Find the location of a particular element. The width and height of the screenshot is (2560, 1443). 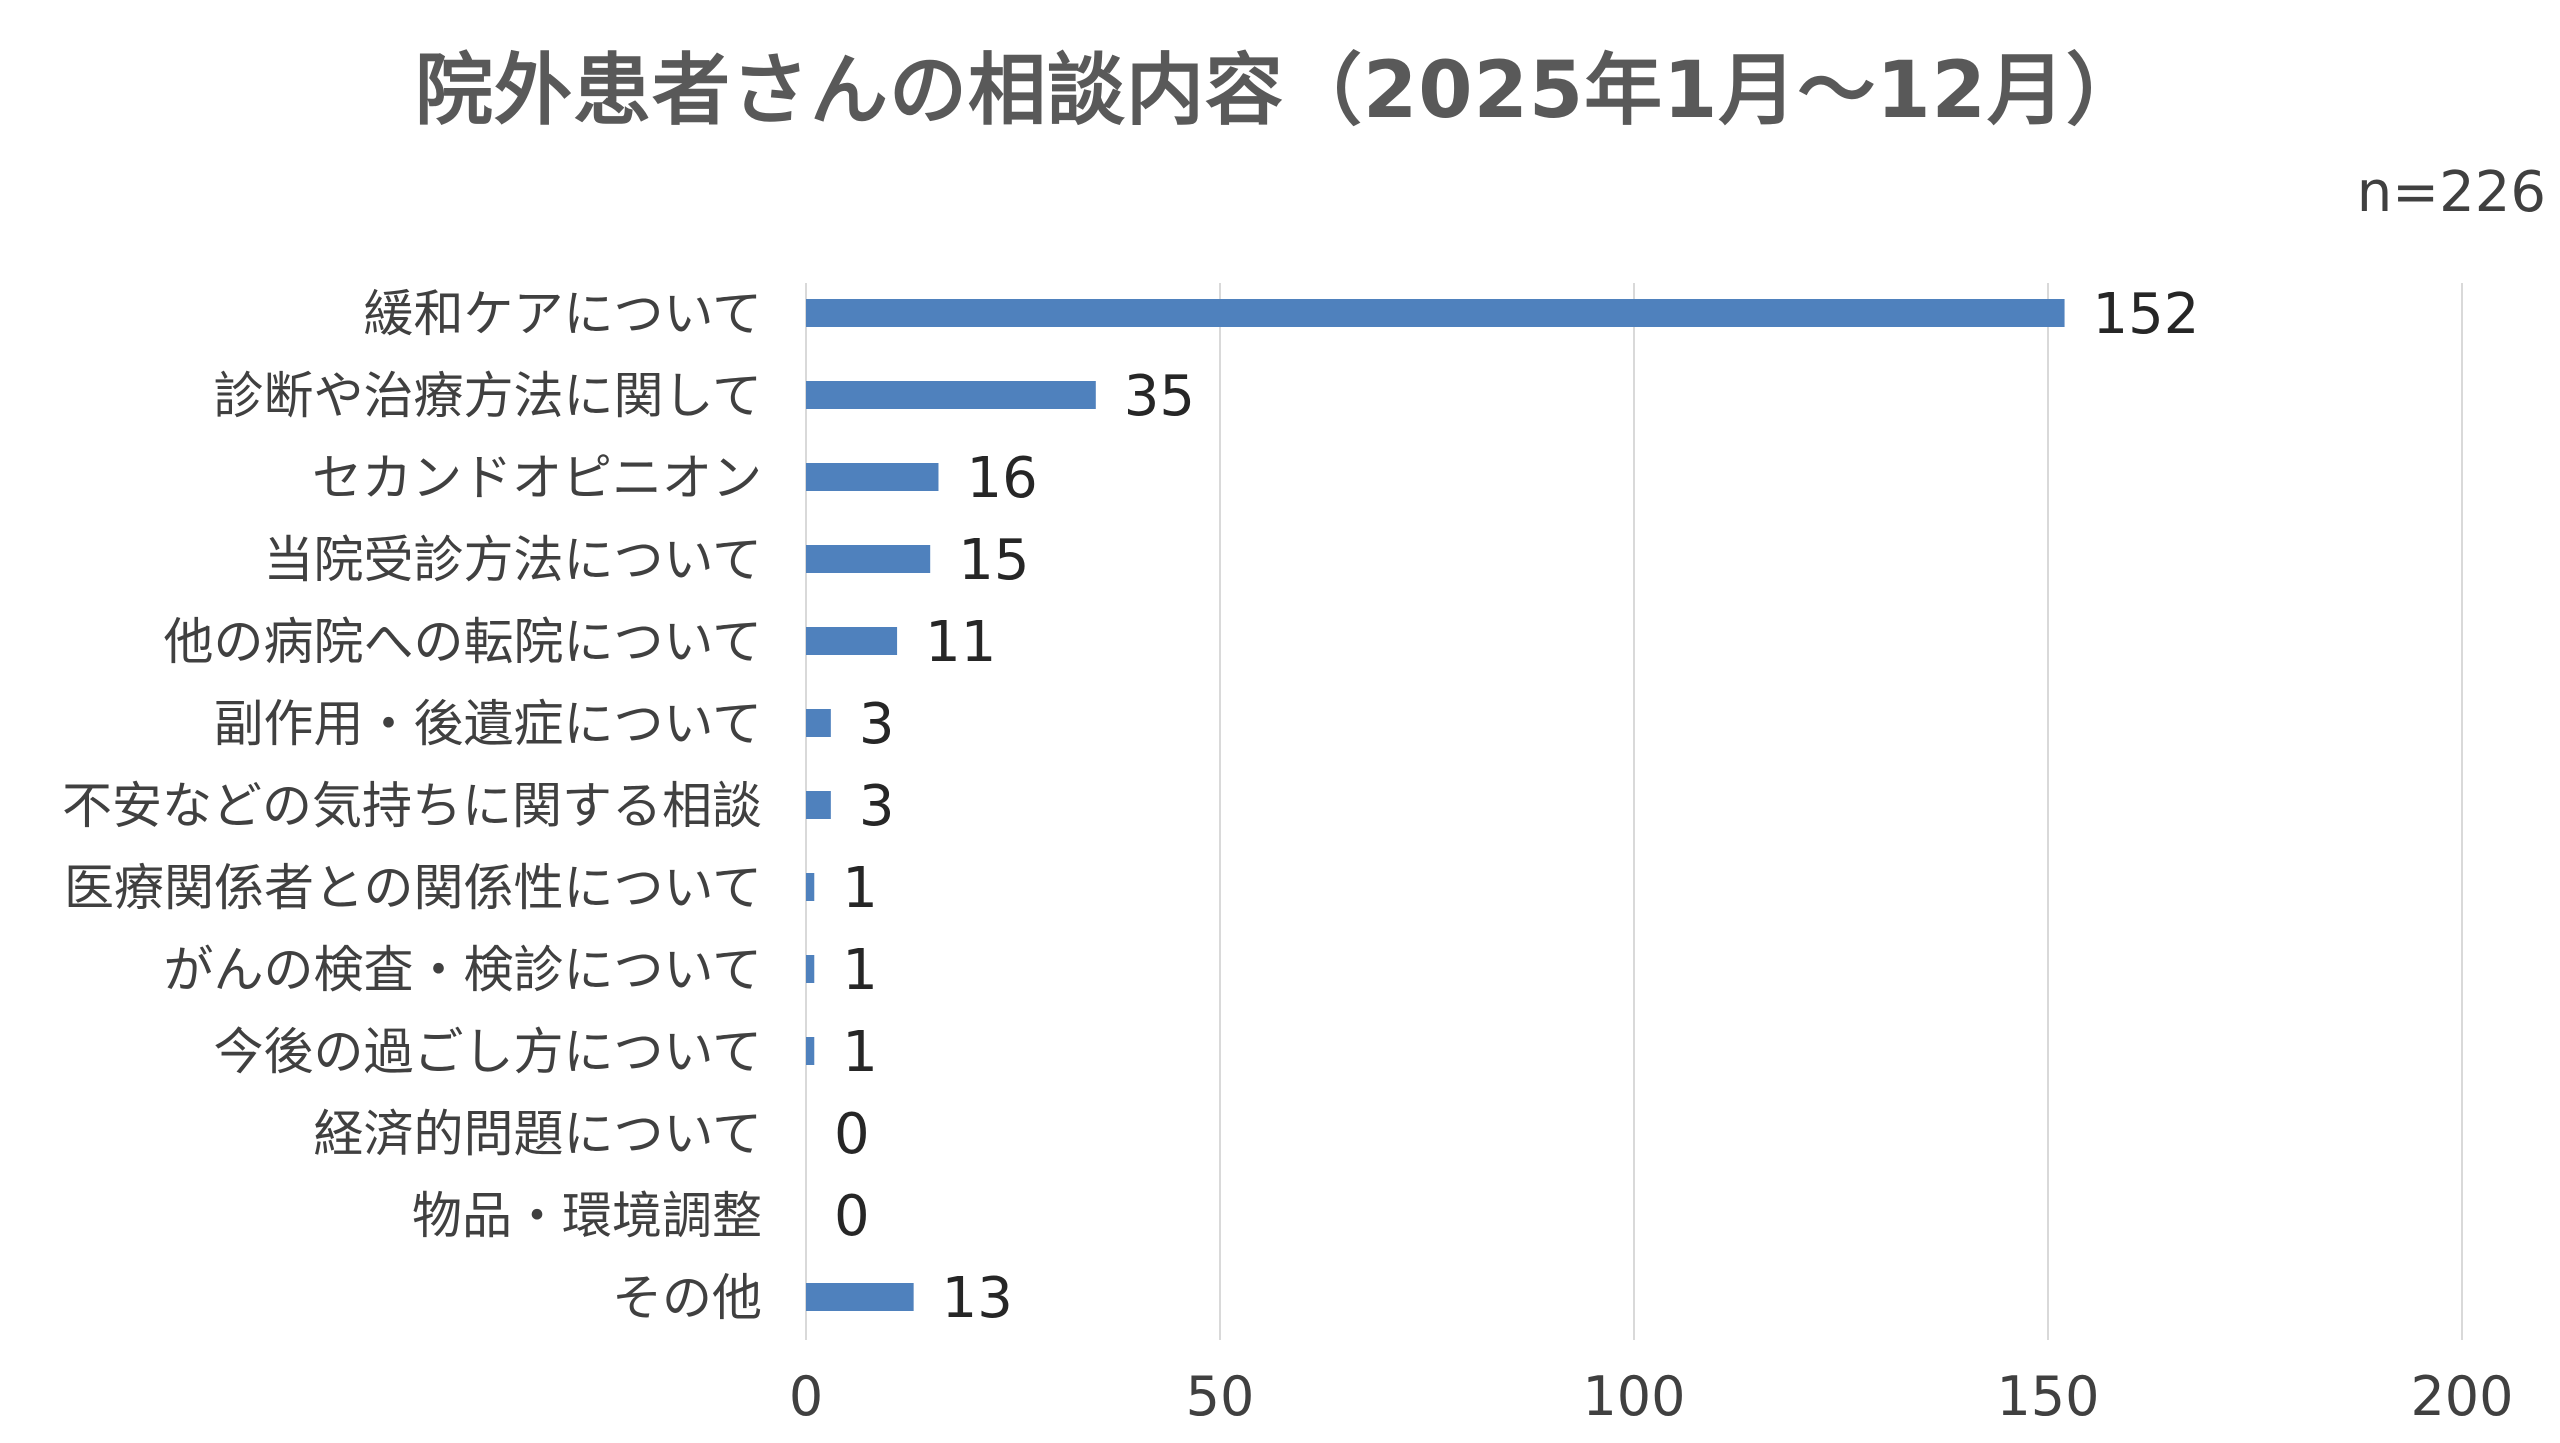

category-label: 他の病院への転院について is located at coordinates (463, 642).